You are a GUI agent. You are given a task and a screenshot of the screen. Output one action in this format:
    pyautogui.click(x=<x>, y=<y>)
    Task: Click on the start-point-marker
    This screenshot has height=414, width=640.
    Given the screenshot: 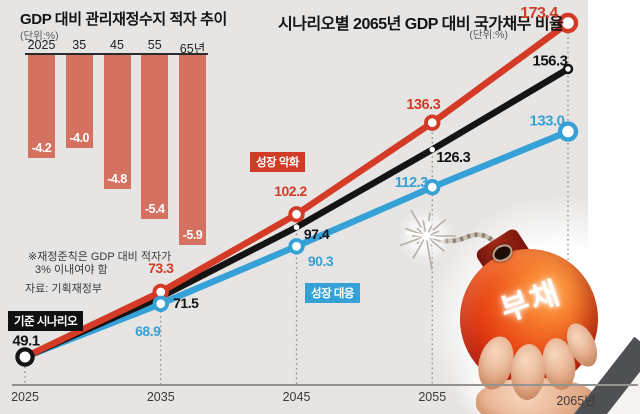 What is the action you would take?
    pyautogui.click(x=25, y=357)
    